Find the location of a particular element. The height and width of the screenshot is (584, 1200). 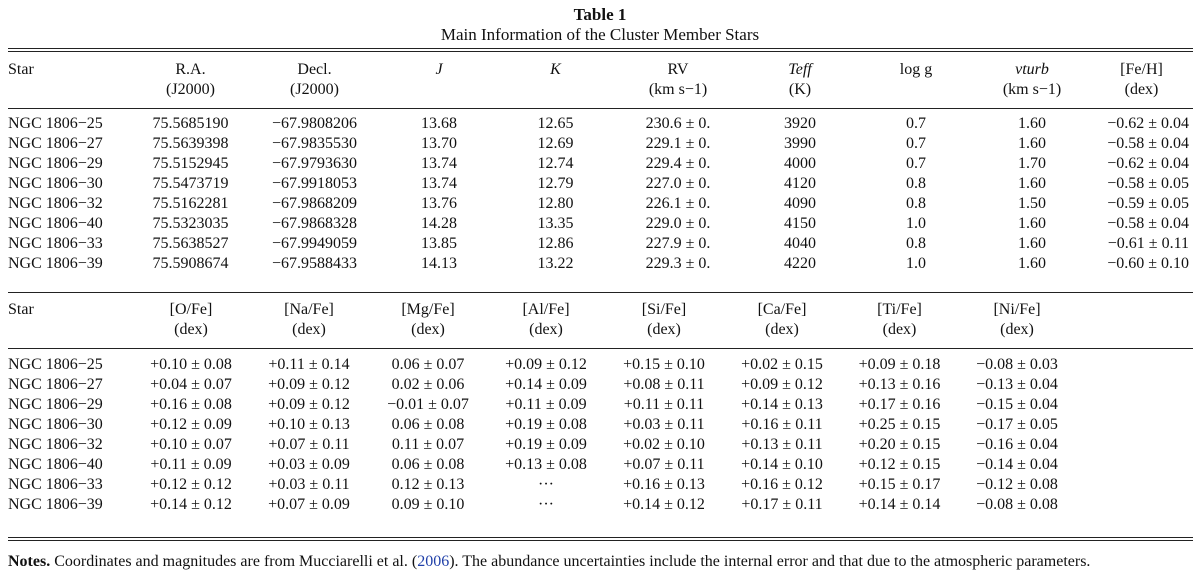

t1-head-decl-unit: (J2000) is located at coordinates (314, 89).